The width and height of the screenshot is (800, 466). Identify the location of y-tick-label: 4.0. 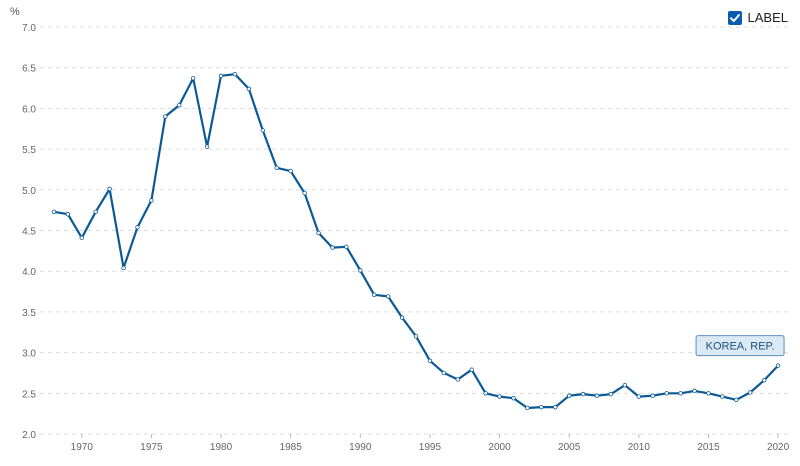
(29, 272).